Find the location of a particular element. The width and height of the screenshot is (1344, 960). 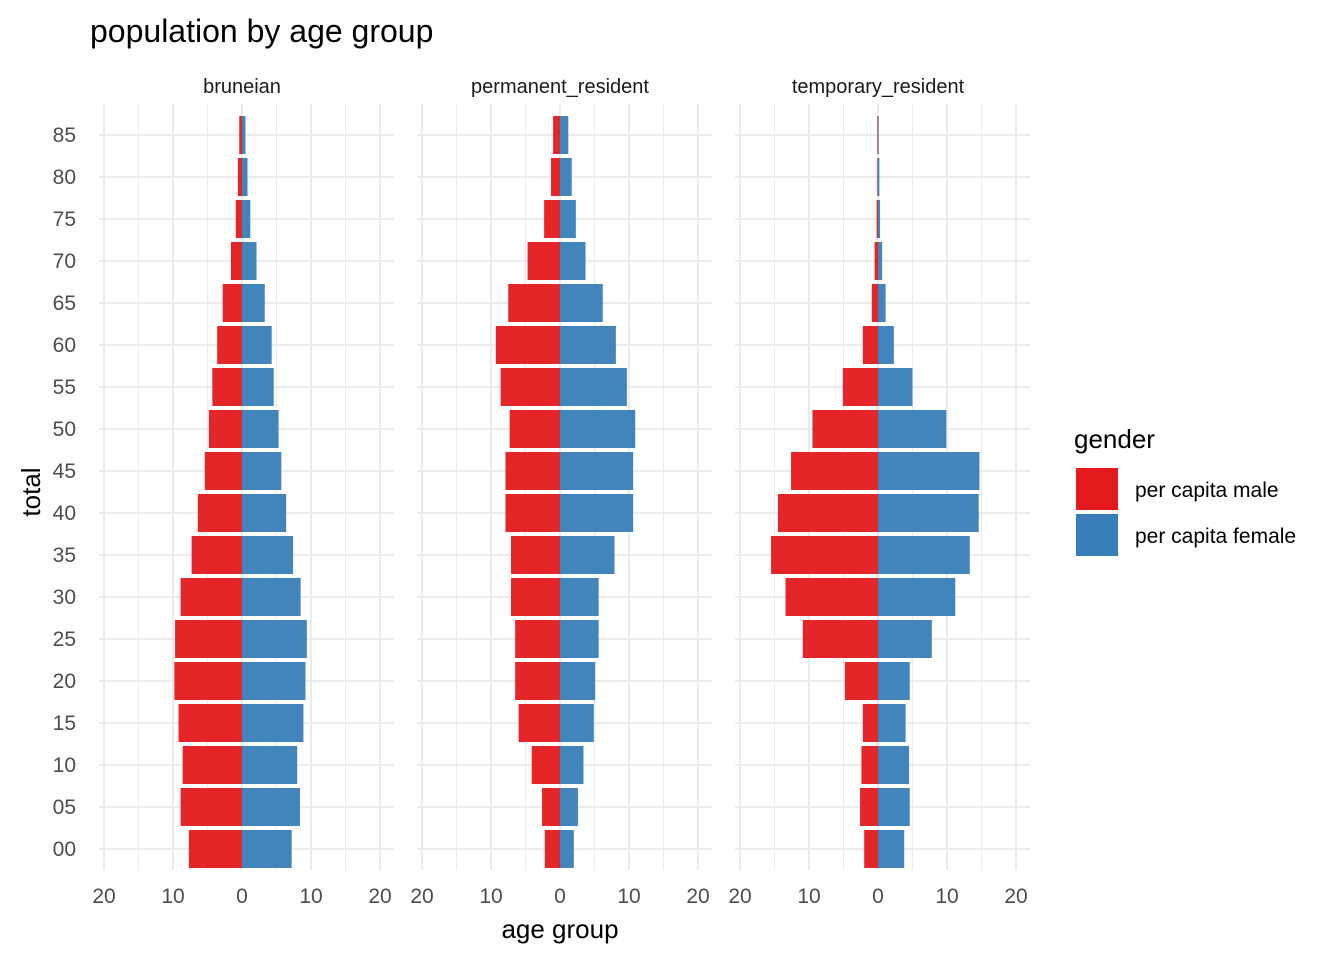

y-tick-label: 55 is located at coordinates (64, 387).